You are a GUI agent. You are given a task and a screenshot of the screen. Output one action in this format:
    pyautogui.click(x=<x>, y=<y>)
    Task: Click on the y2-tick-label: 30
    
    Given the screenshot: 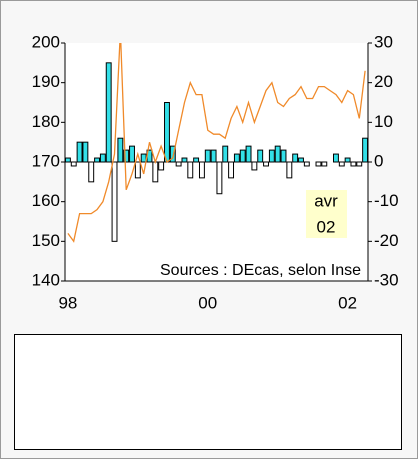 What is the action you would take?
    pyautogui.click(x=383, y=41)
    